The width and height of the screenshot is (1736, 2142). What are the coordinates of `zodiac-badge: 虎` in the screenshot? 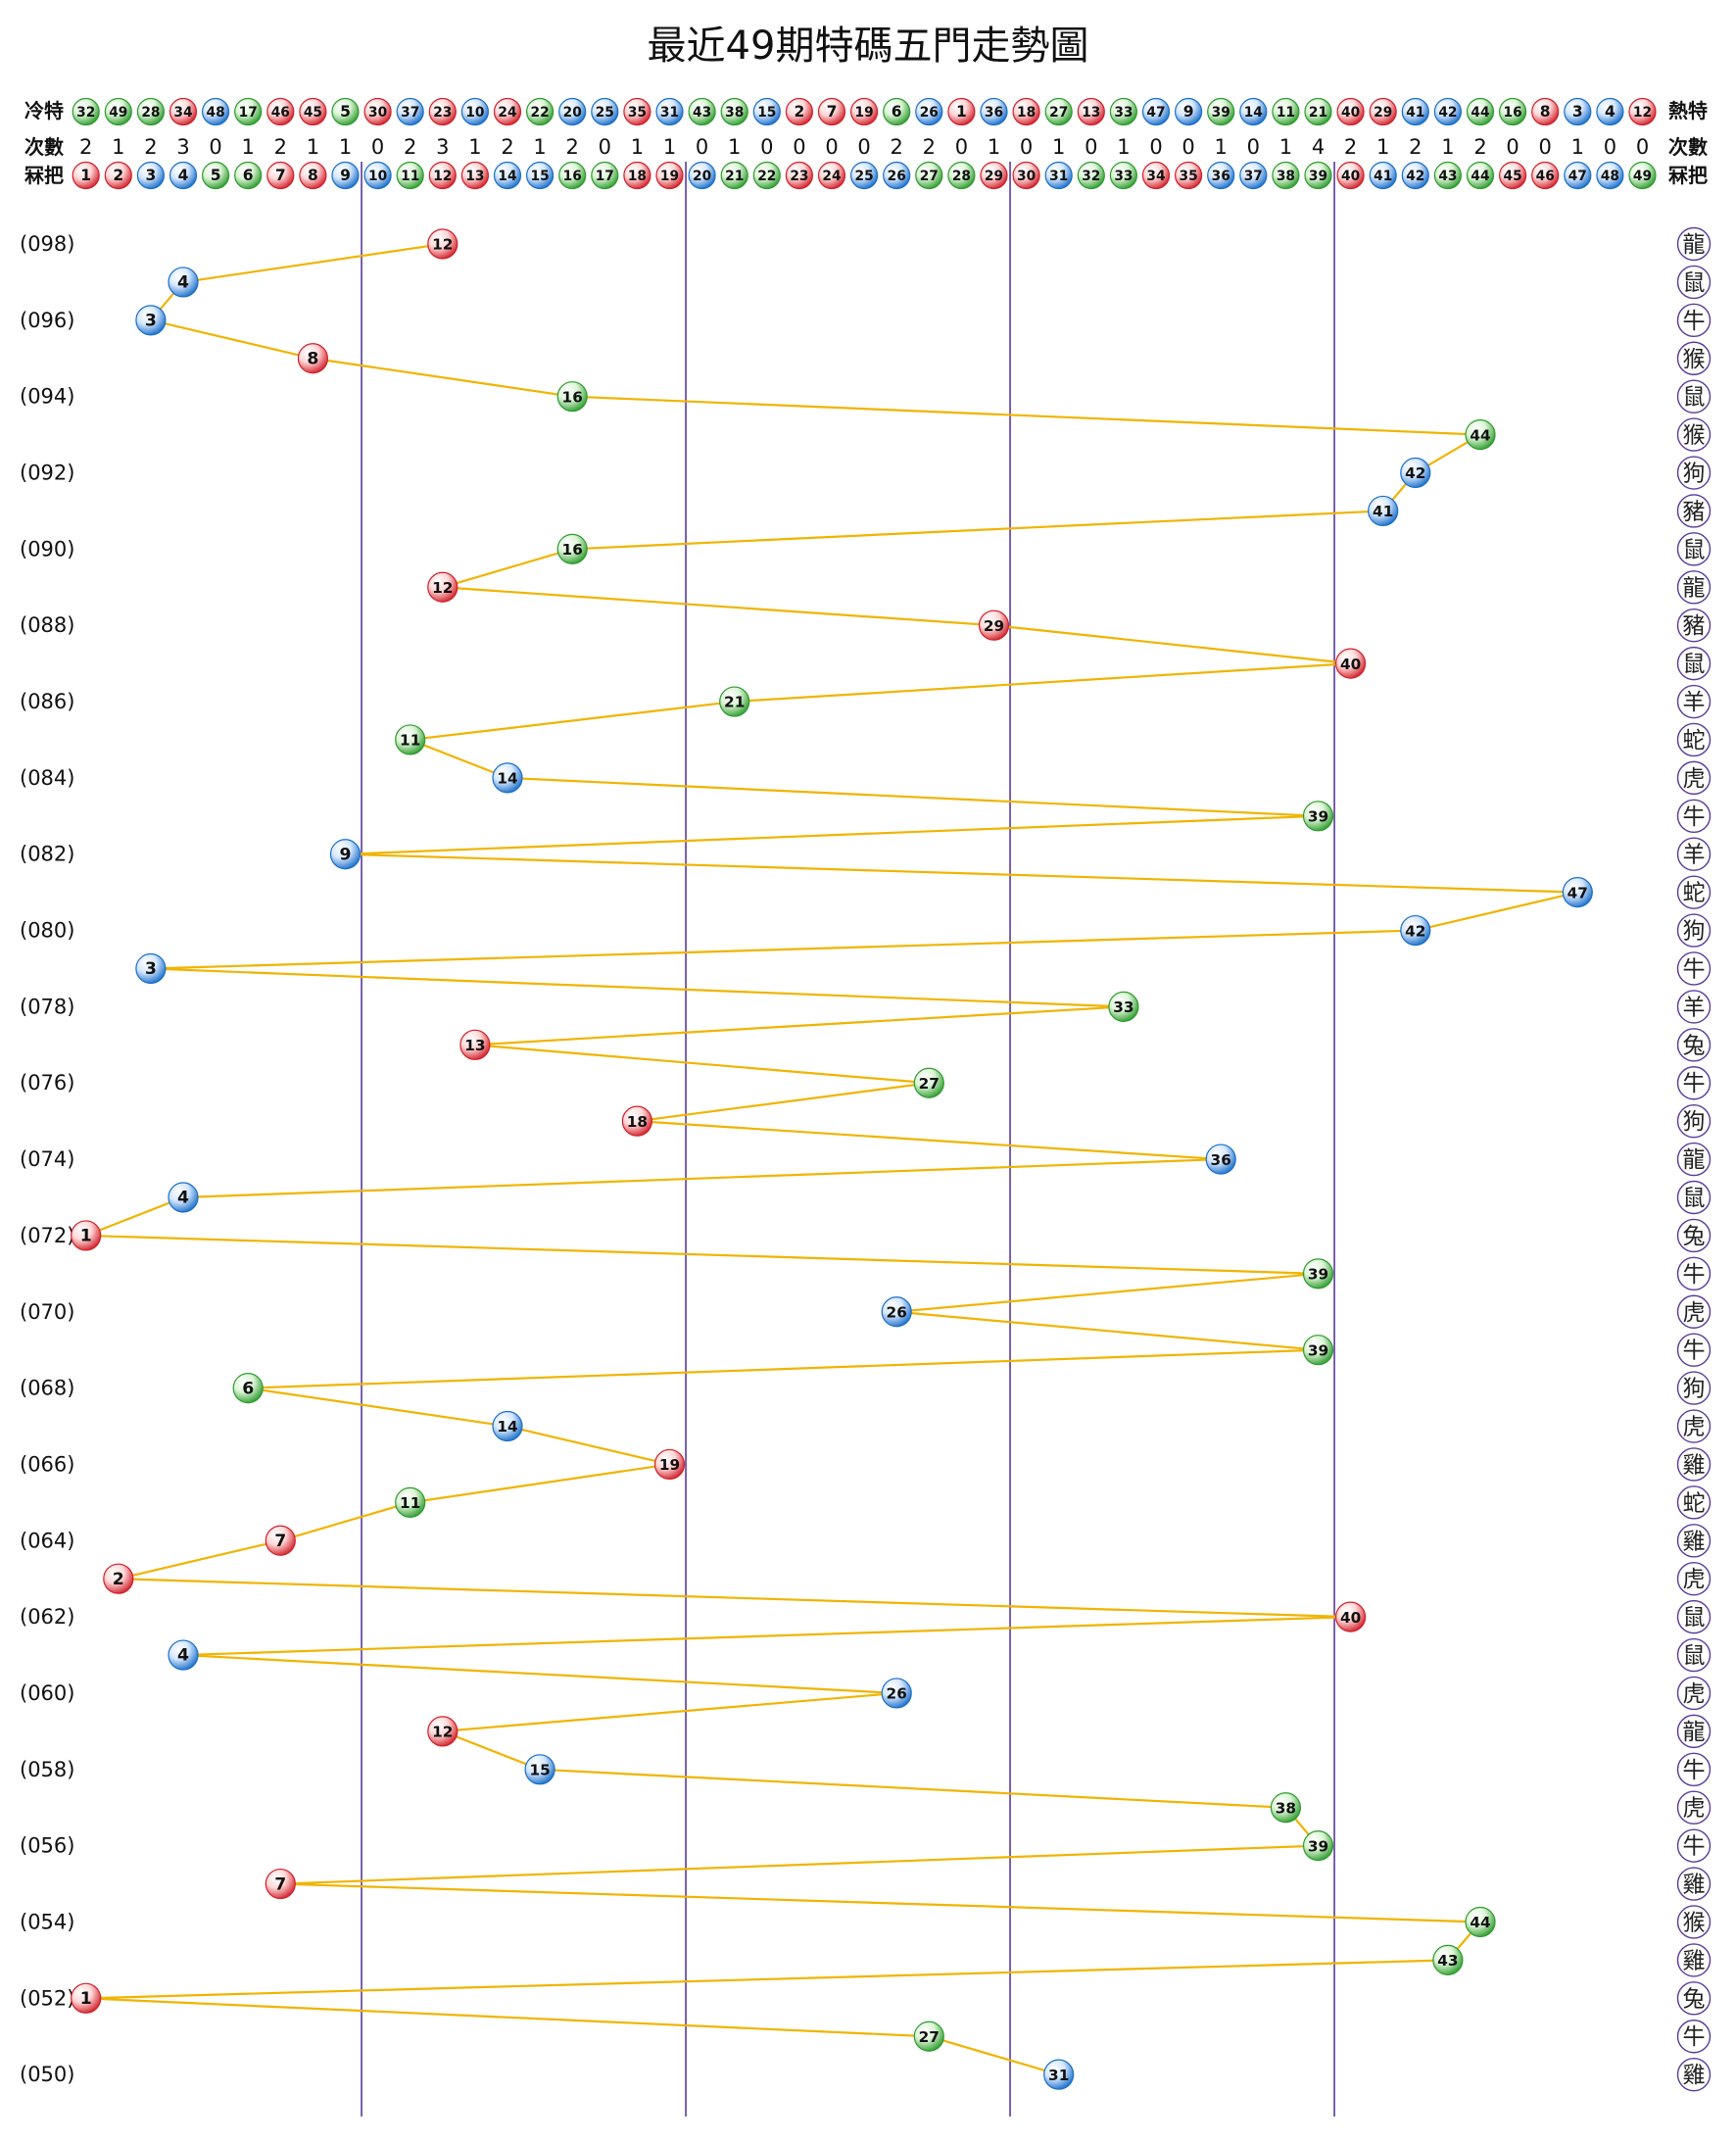 It's located at (1694, 1311).